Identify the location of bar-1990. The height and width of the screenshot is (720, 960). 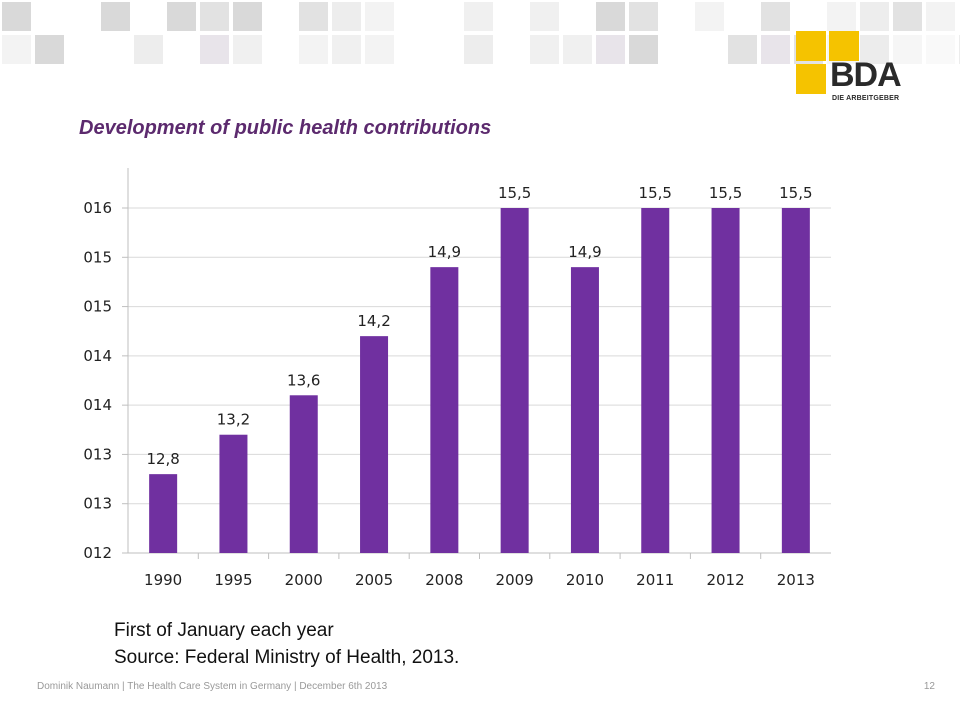
(163, 513).